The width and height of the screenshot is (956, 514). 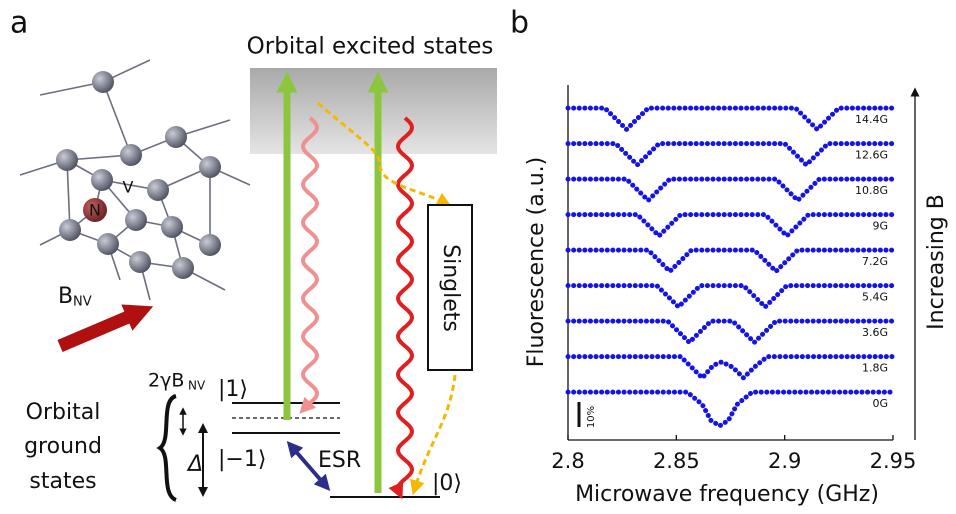 I want to click on singlet-label: Singlets, so click(x=450, y=288).